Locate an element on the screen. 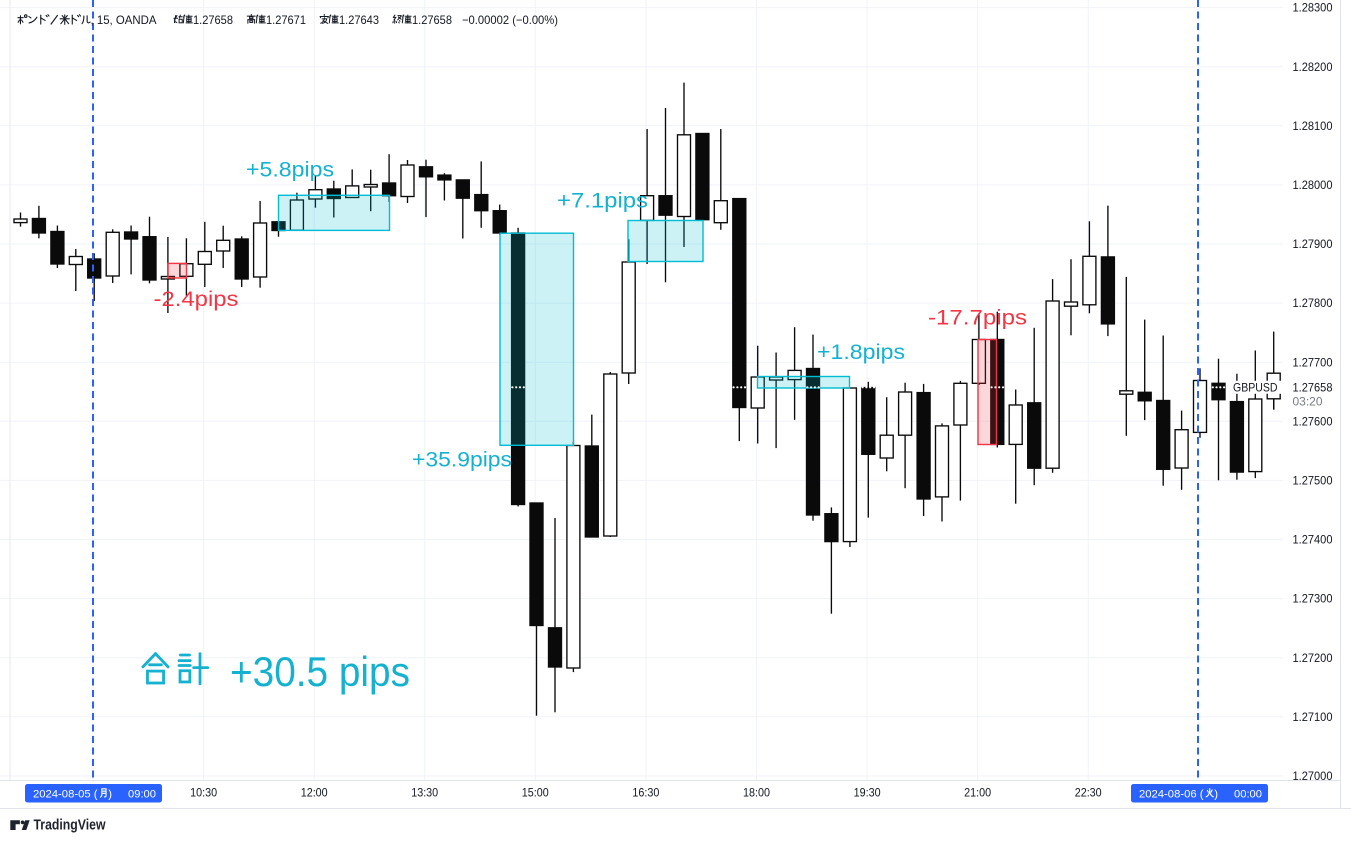 The width and height of the screenshot is (1351, 843). svg-text: +1.8pips is located at coordinates (861, 352).